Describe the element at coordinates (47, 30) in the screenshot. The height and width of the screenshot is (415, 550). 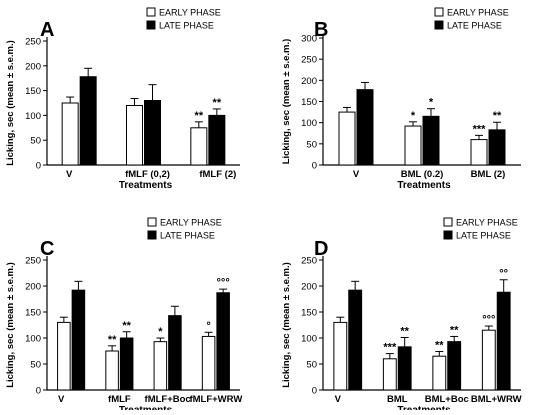
I see `panel-label: A` at that location.